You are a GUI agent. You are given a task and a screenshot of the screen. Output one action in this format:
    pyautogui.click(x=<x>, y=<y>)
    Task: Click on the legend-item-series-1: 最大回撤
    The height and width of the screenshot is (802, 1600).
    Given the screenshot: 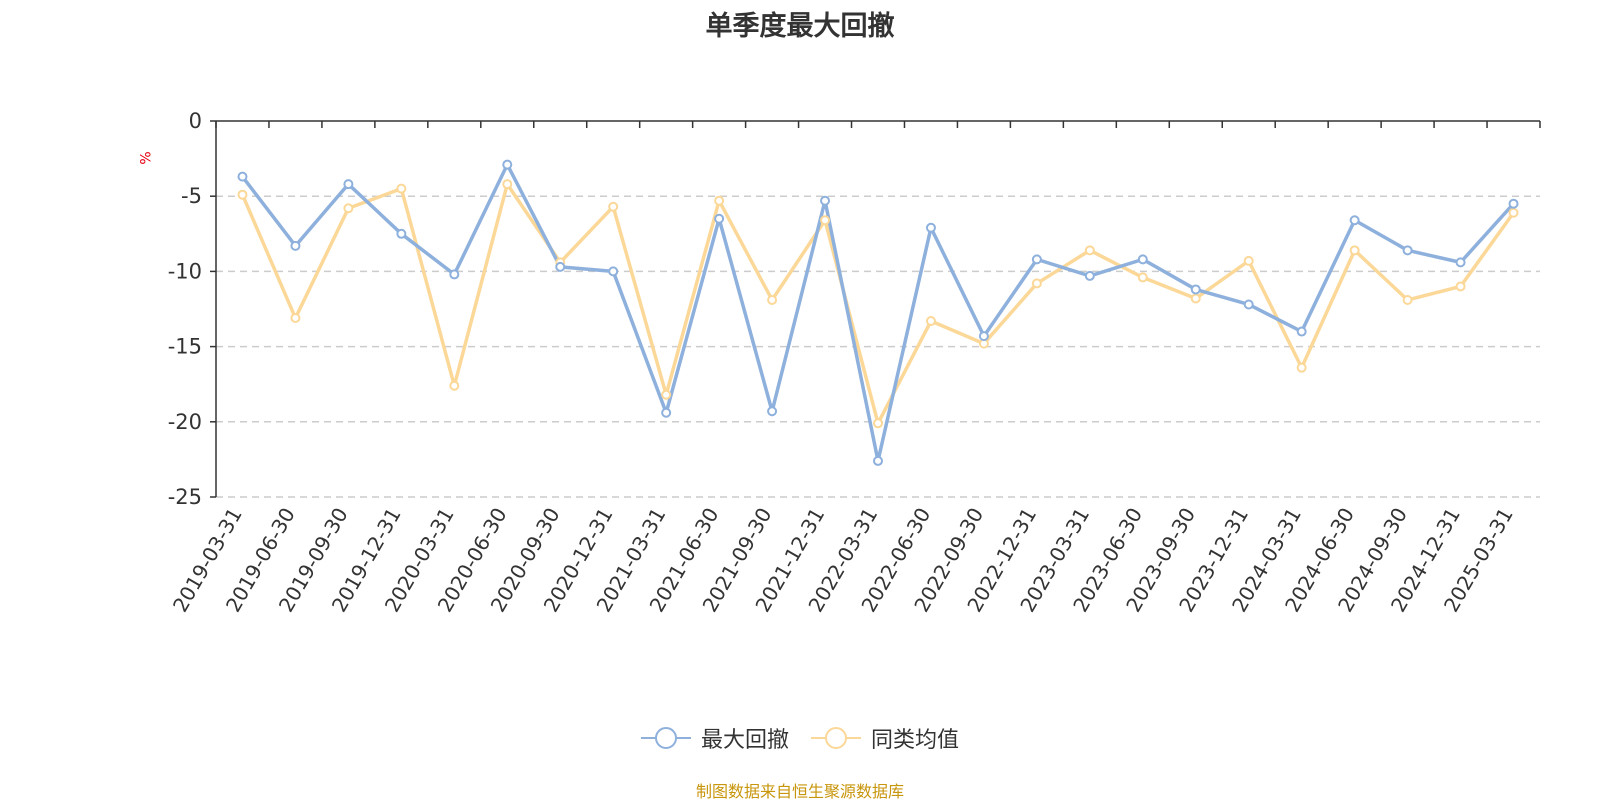 What is the action you would take?
    pyautogui.click(x=714, y=738)
    